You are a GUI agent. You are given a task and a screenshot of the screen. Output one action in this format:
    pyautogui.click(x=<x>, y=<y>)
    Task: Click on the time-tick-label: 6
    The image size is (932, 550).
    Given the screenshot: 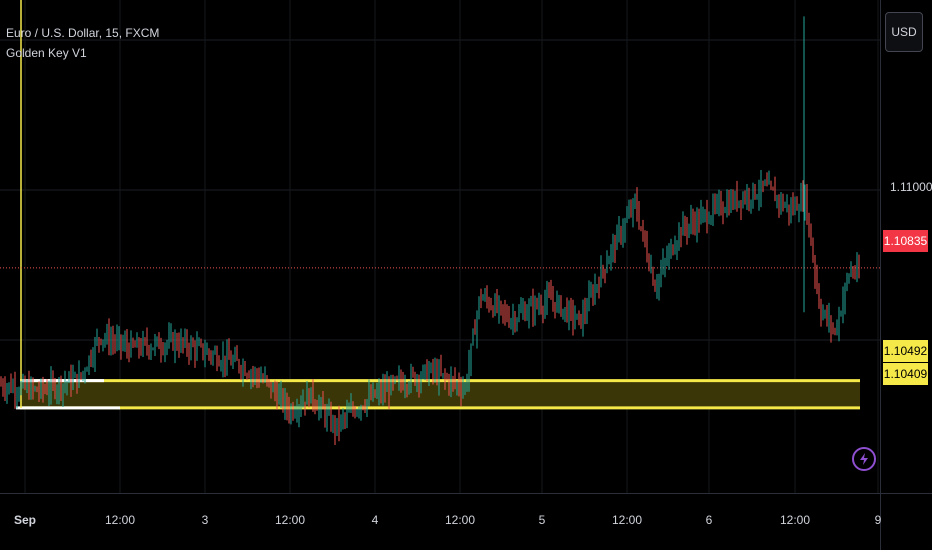 What is the action you would take?
    pyautogui.click(x=709, y=520)
    